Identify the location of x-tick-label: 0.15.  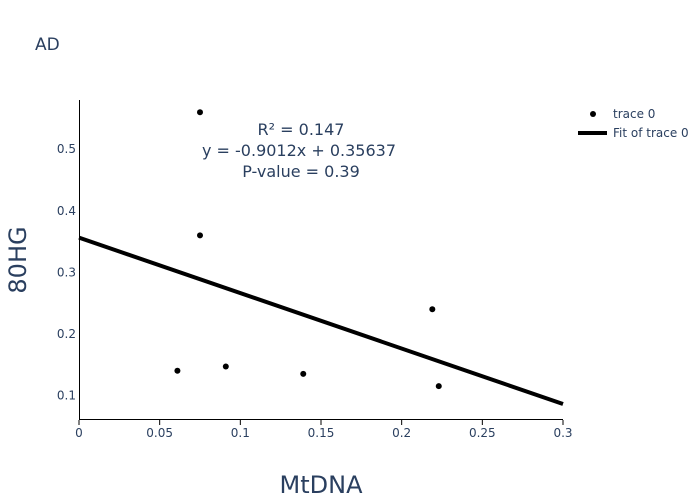
(321, 433).